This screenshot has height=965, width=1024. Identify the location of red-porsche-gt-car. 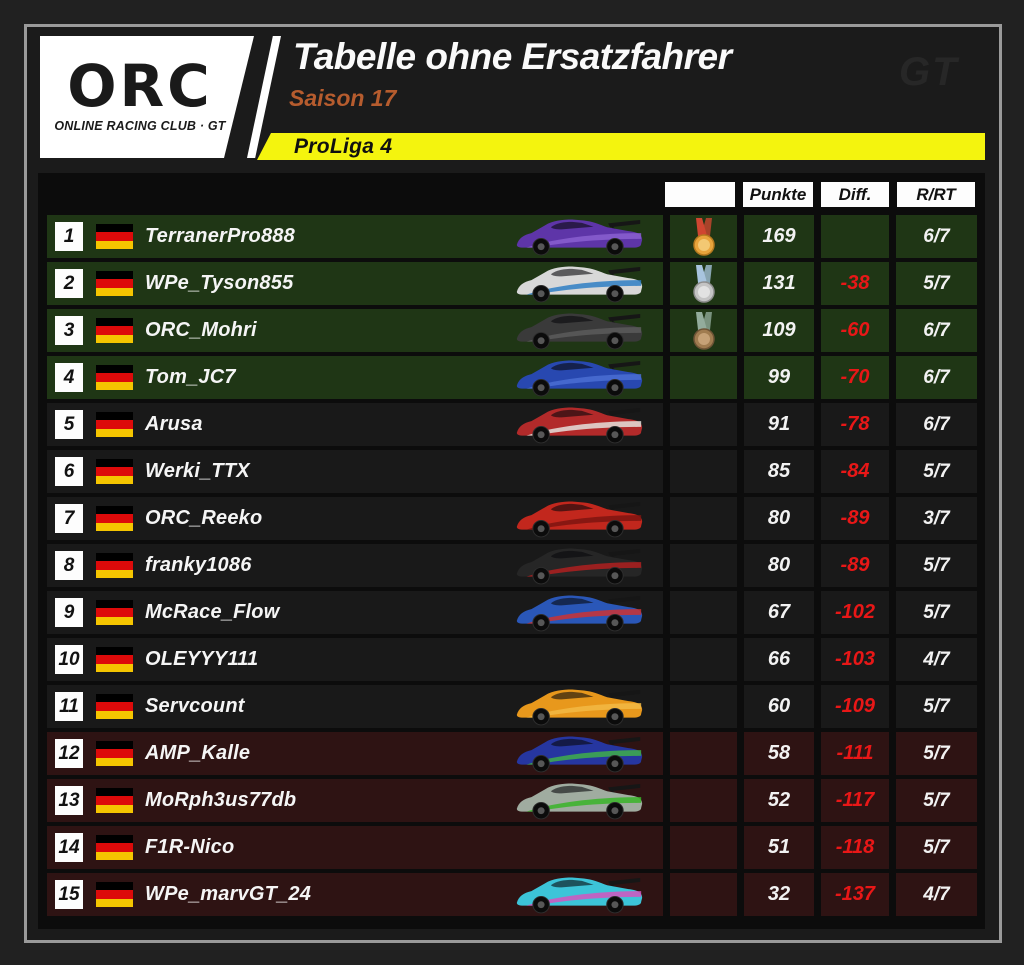
(579, 518).